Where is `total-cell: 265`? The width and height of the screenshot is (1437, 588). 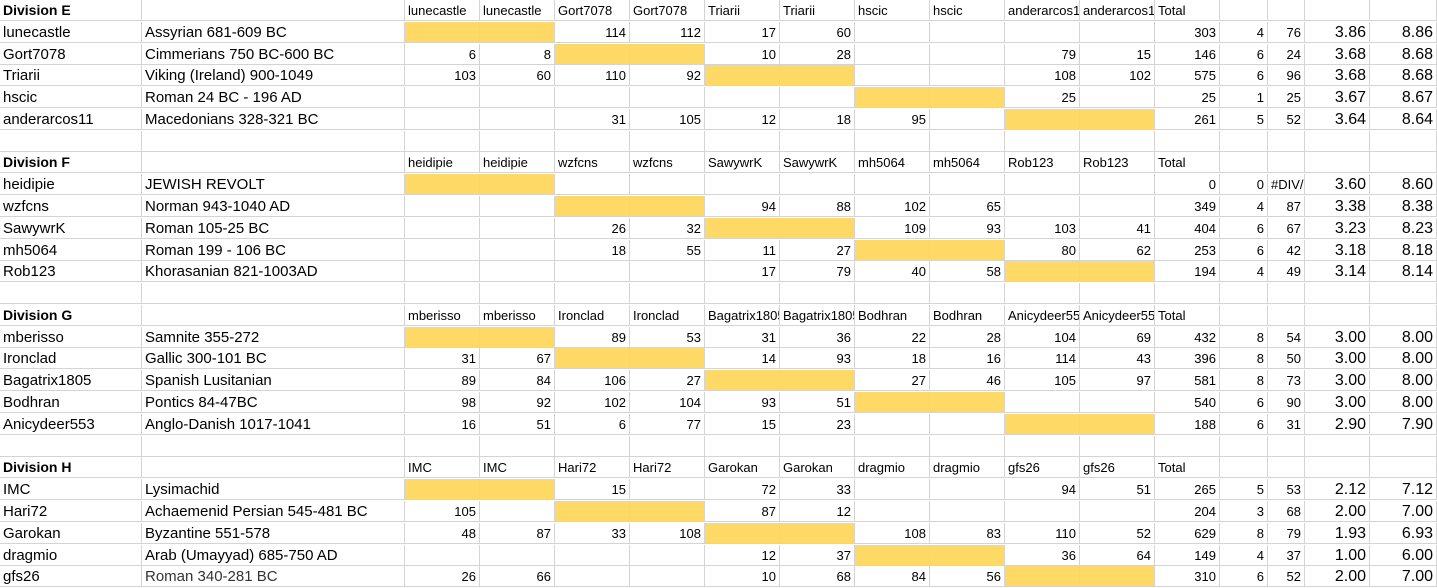 total-cell: 265 is located at coordinates (1187, 490).